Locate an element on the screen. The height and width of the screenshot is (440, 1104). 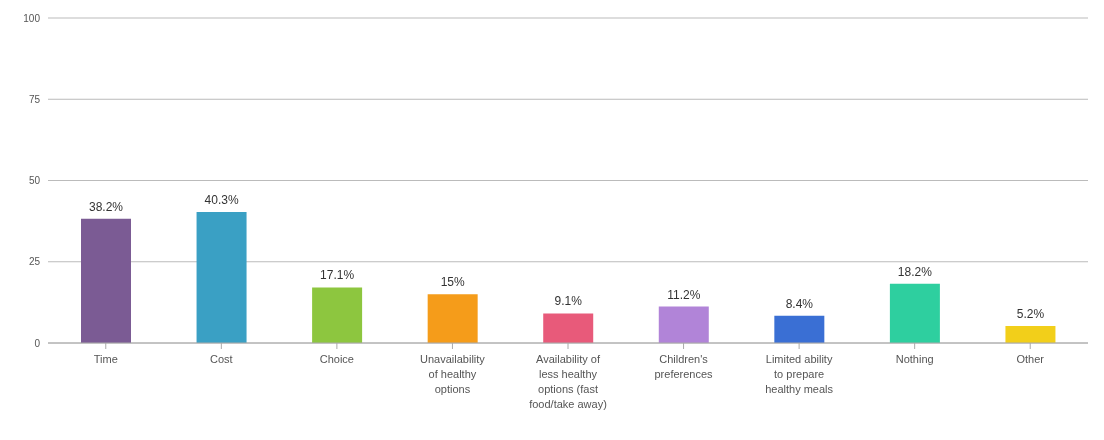
y-tick-label: 75 is located at coordinates (34, 99).